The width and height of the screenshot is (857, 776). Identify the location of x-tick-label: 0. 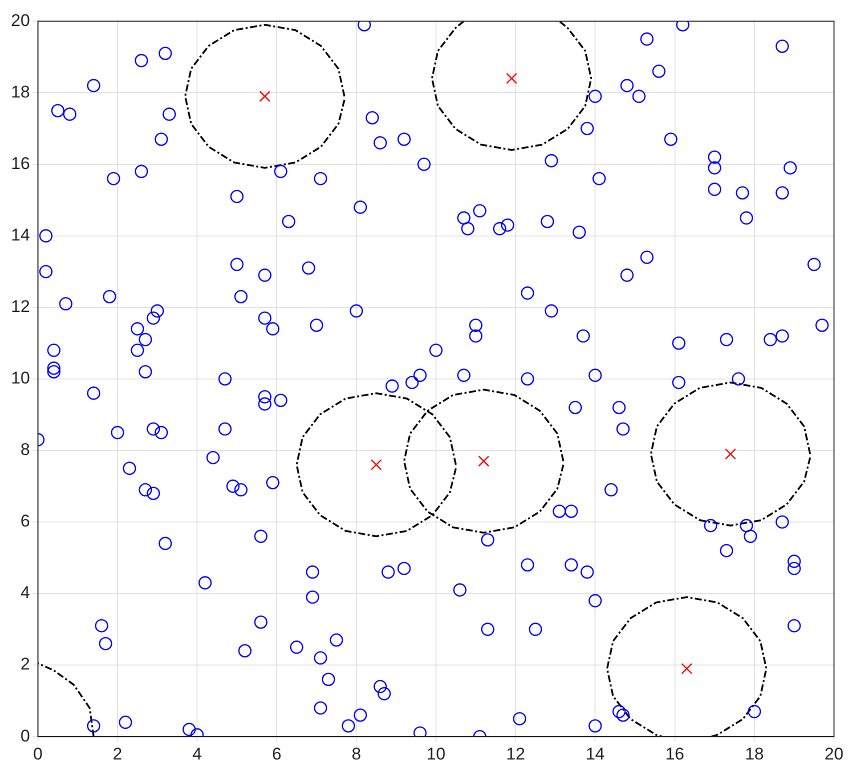
(38, 754).